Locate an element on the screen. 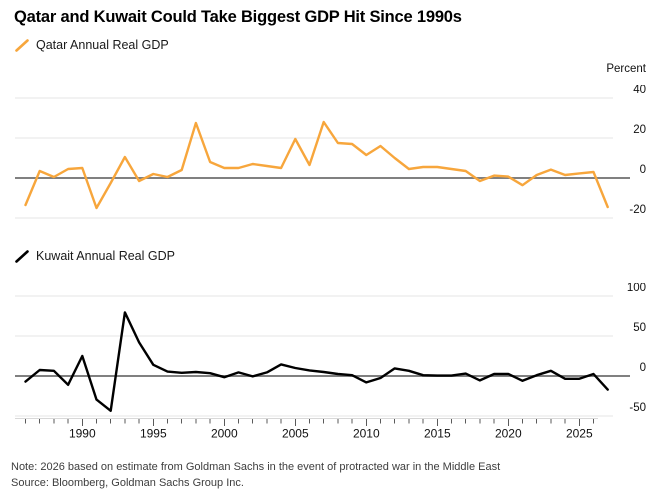 Image resolution: width=660 pixels, height=500 pixels. y-tick-label: 40 is located at coordinates (639, 90).